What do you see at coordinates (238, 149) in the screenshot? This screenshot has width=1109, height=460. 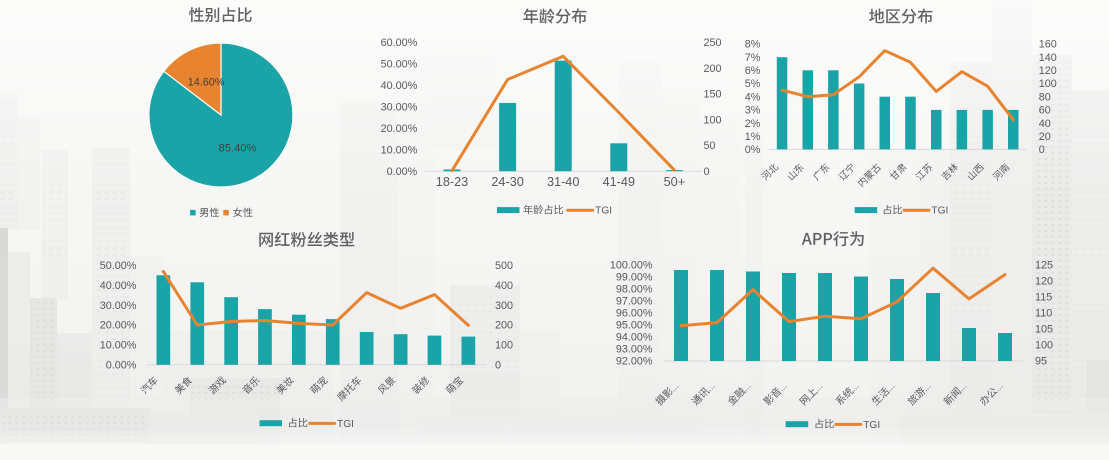 I see `svg-text: 85.40%` at bounding box center [238, 149].